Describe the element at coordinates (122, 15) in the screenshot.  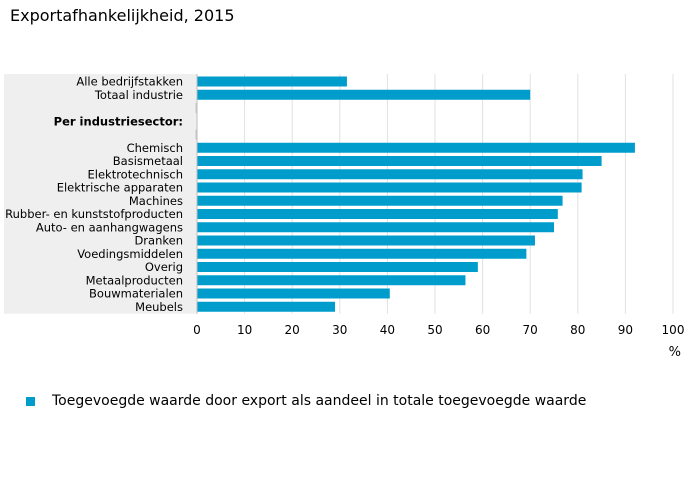
I see `chart-title: Exportafhankelijkheid, 2015` at that location.